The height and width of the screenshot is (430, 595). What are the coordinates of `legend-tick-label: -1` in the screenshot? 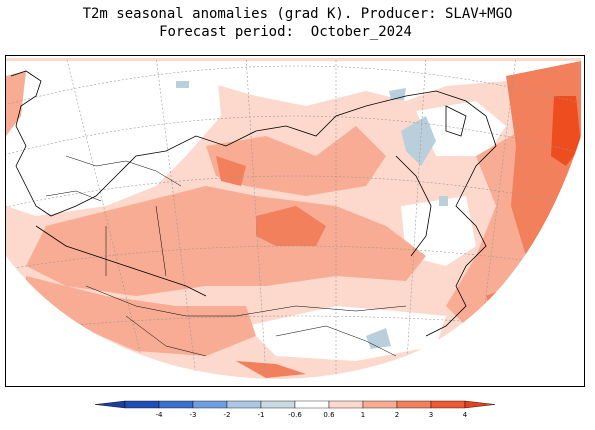 It's located at (261, 415).